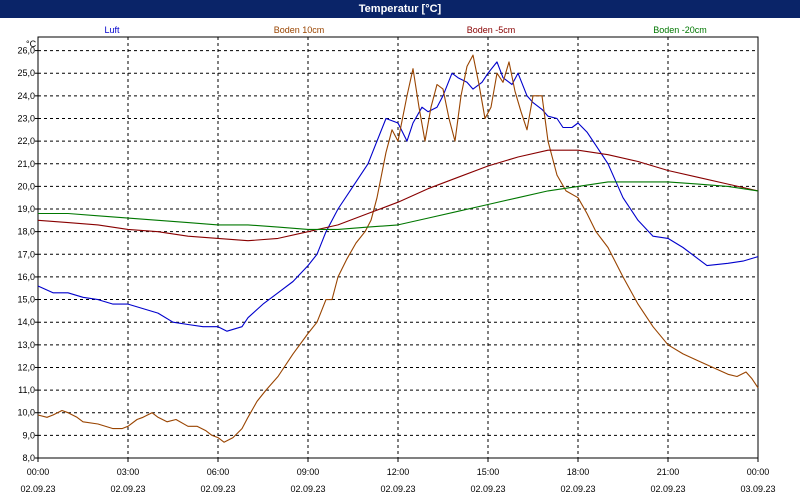 Image resolution: width=800 pixels, height=500 pixels. Describe the element at coordinates (26, 96) in the screenshot. I see `y-tick-label: 24,0` at that location.